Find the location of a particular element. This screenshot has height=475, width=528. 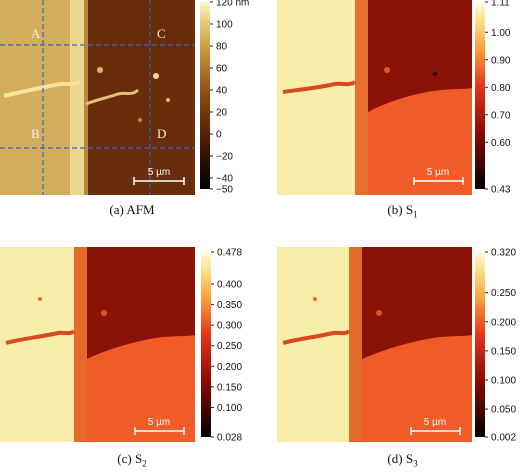

colorbar-tick-label: 120 nm is located at coordinates (232, 4).